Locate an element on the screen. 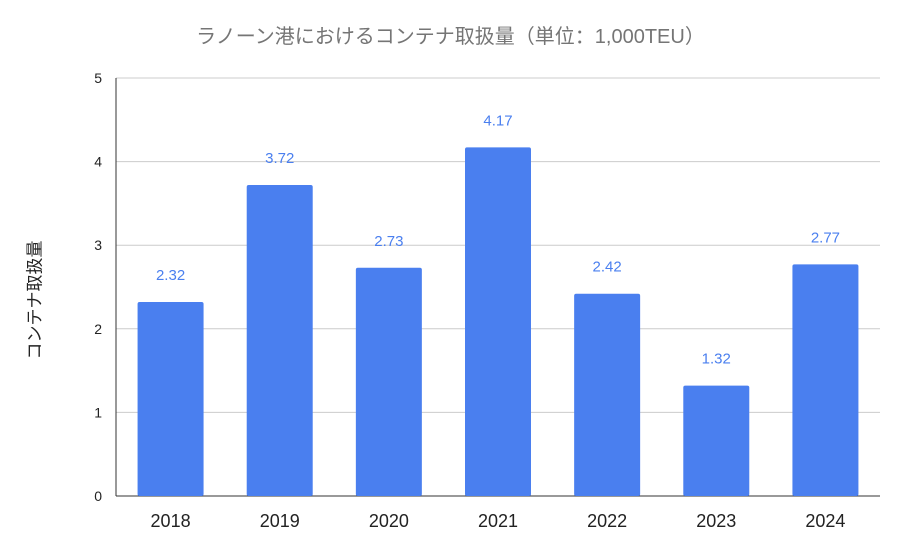 The height and width of the screenshot is (552, 901). data-label-2021: 4.17 is located at coordinates (497, 120).